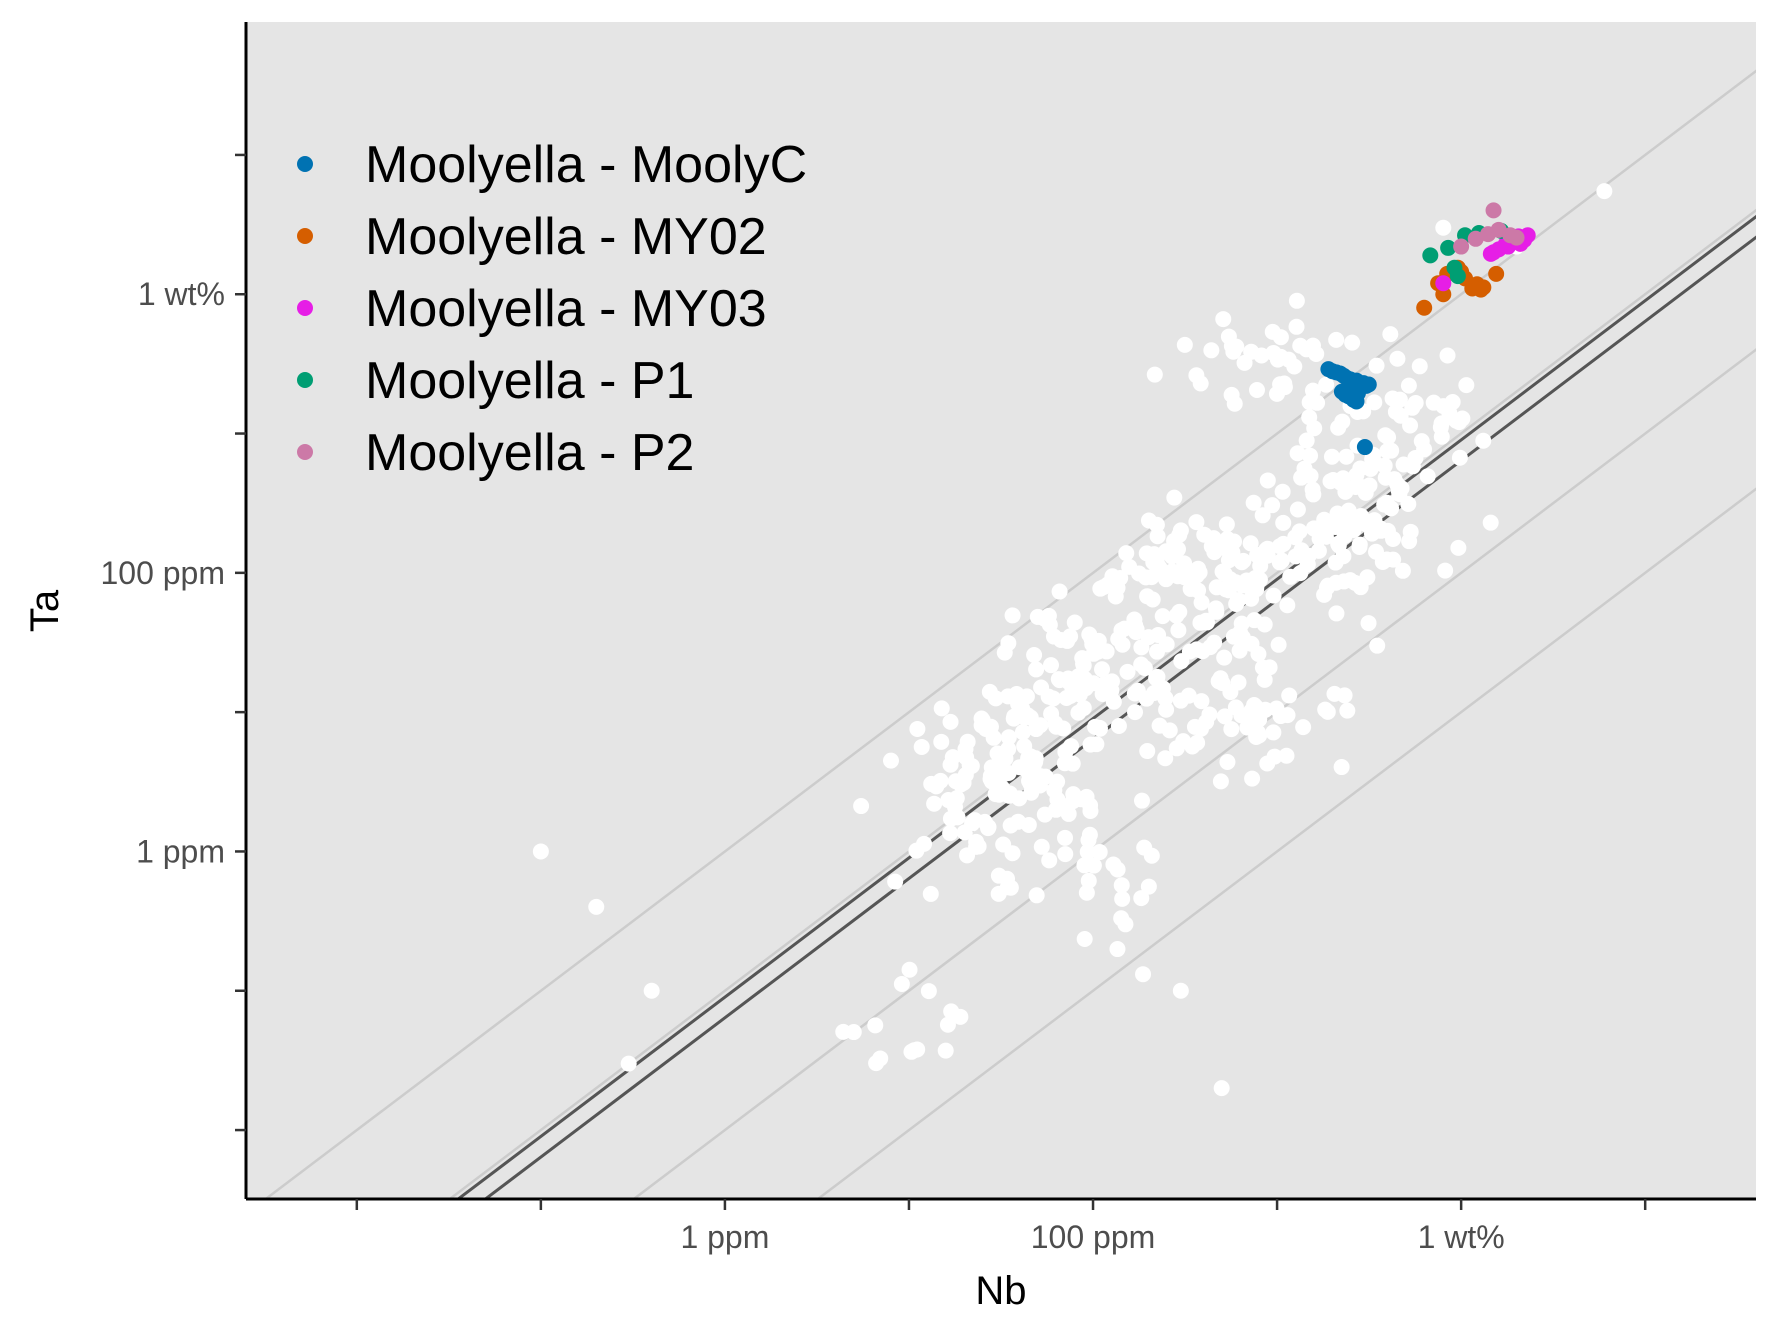 This screenshot has height=1328, width=1771. Describe the element at coordinates (1093, 1237) in the screenshot. I see `x-tick-label: 100 ppm` at that location.